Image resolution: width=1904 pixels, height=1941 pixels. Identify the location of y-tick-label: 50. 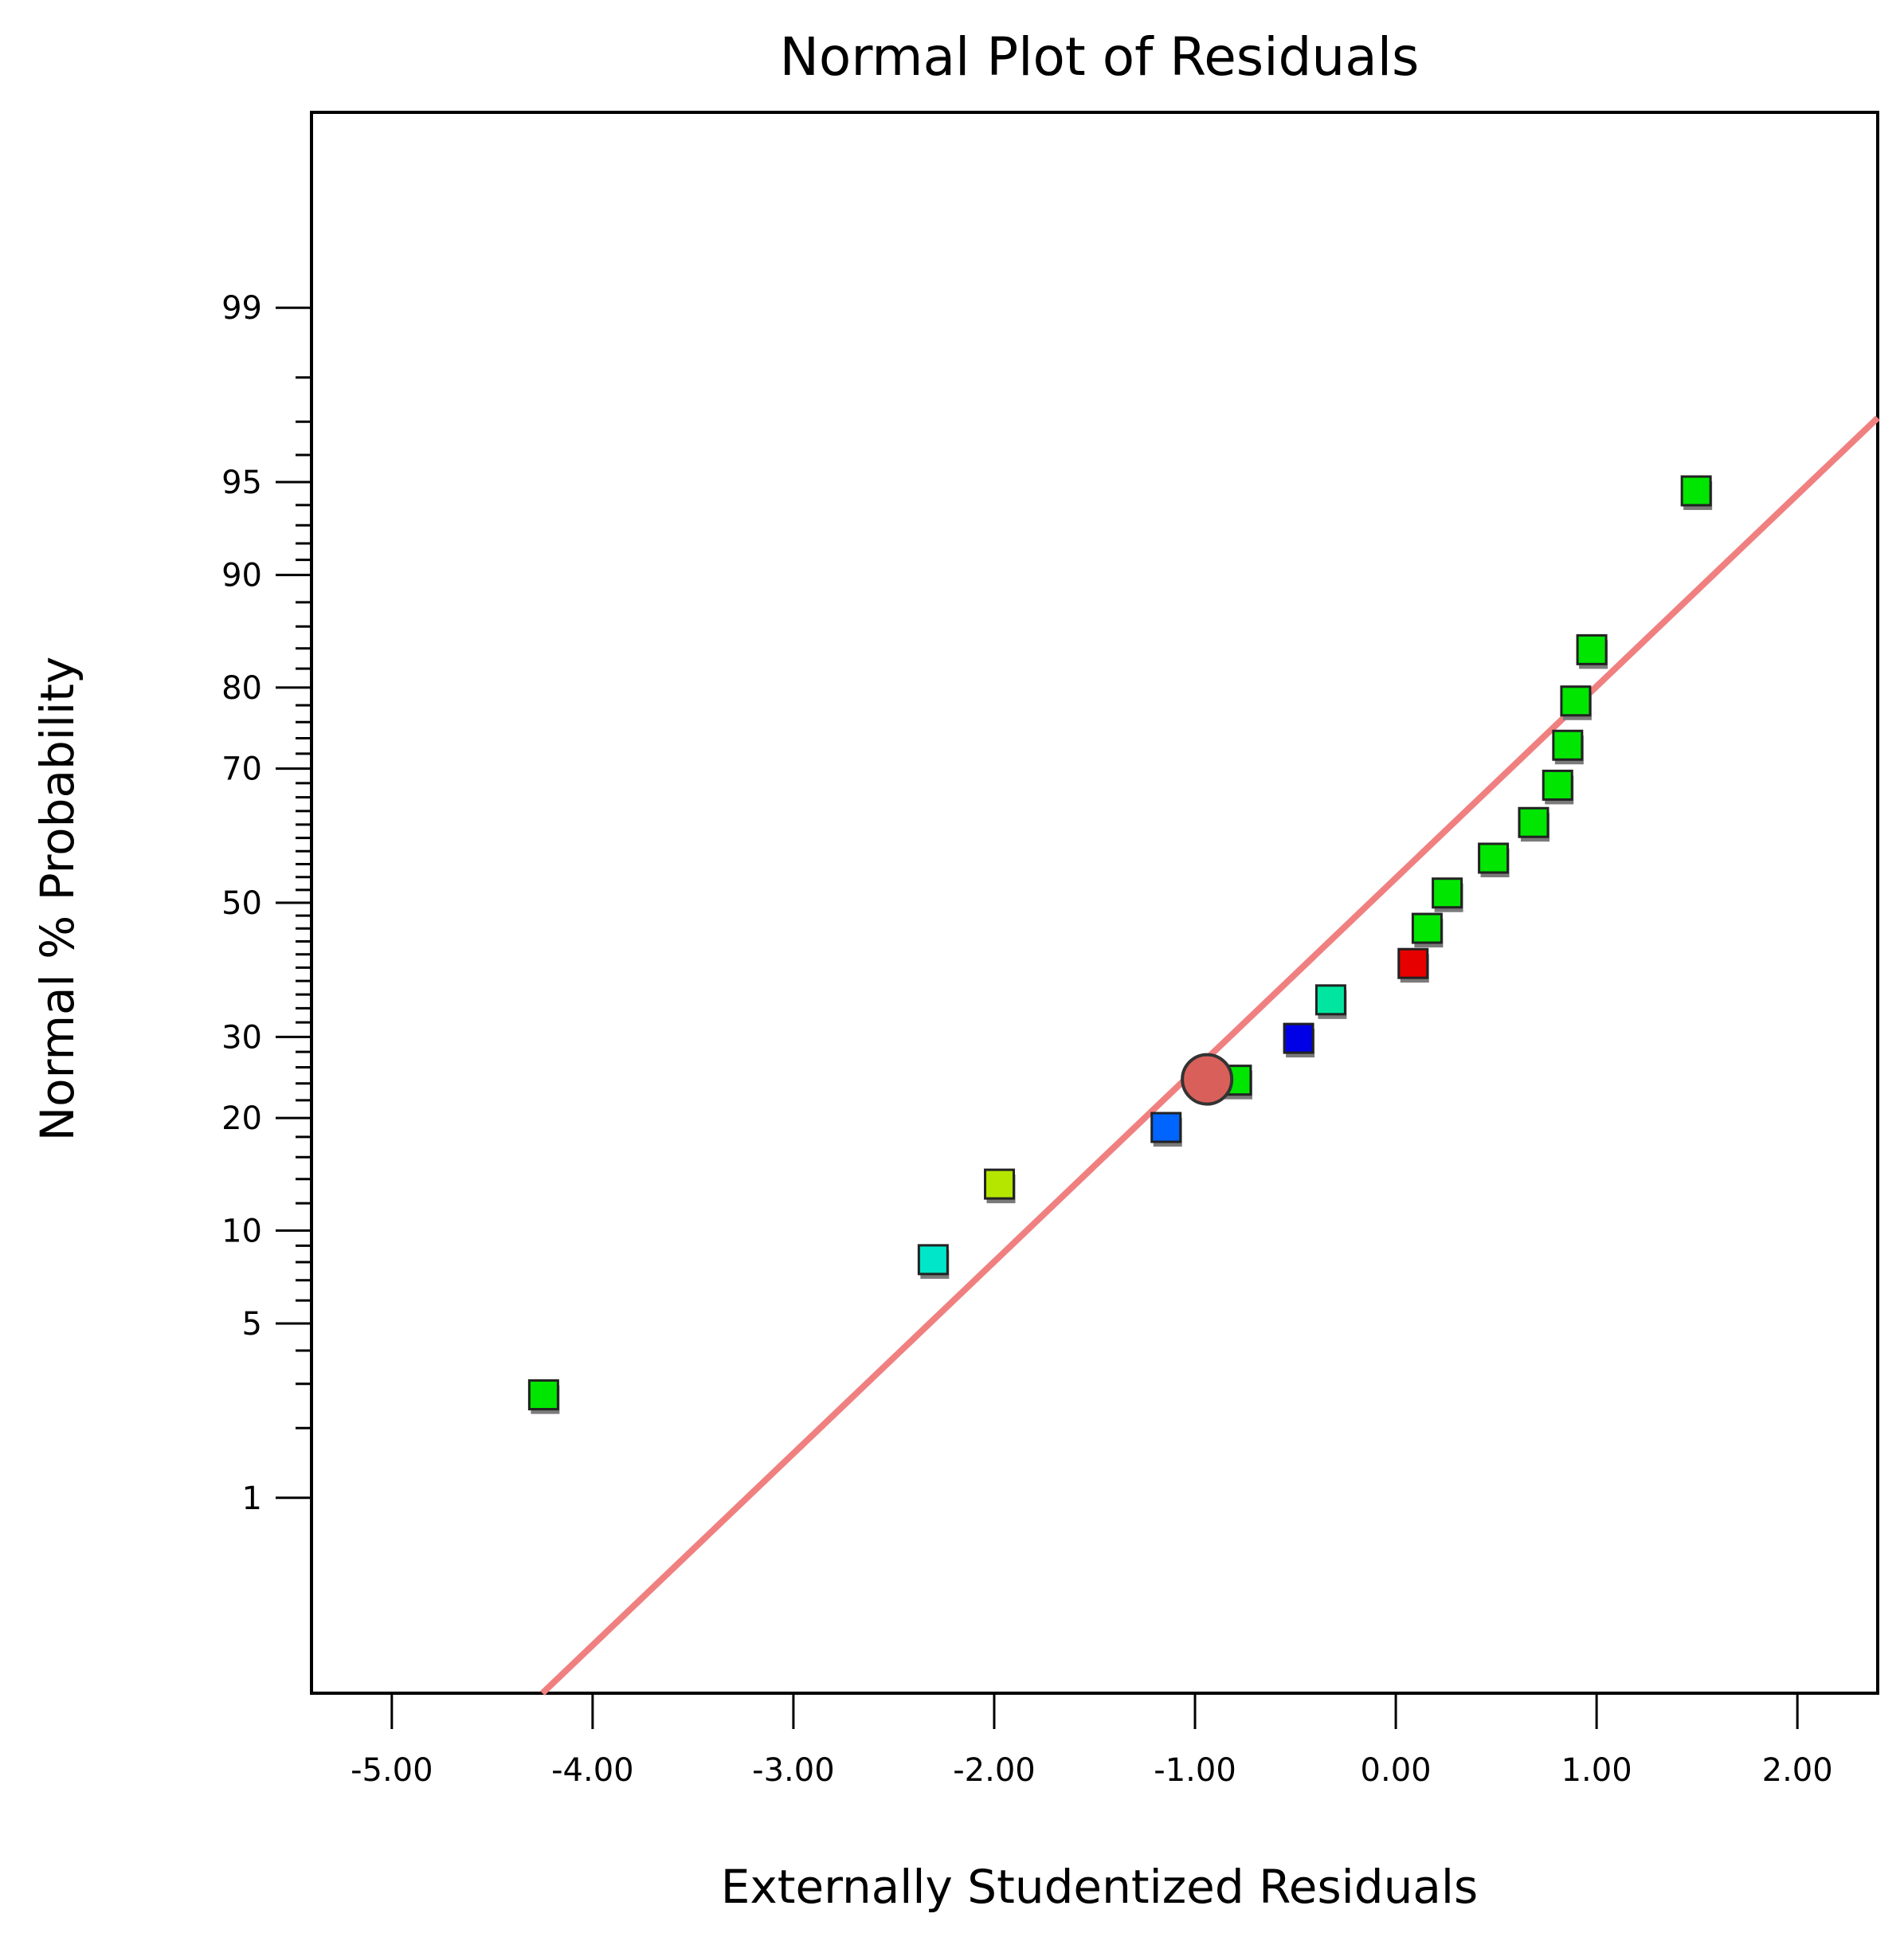
(241, 903).